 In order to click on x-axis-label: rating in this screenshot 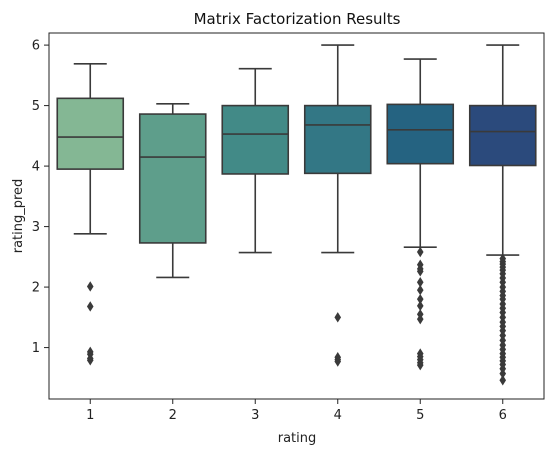, I will do `click(297, 438)`.